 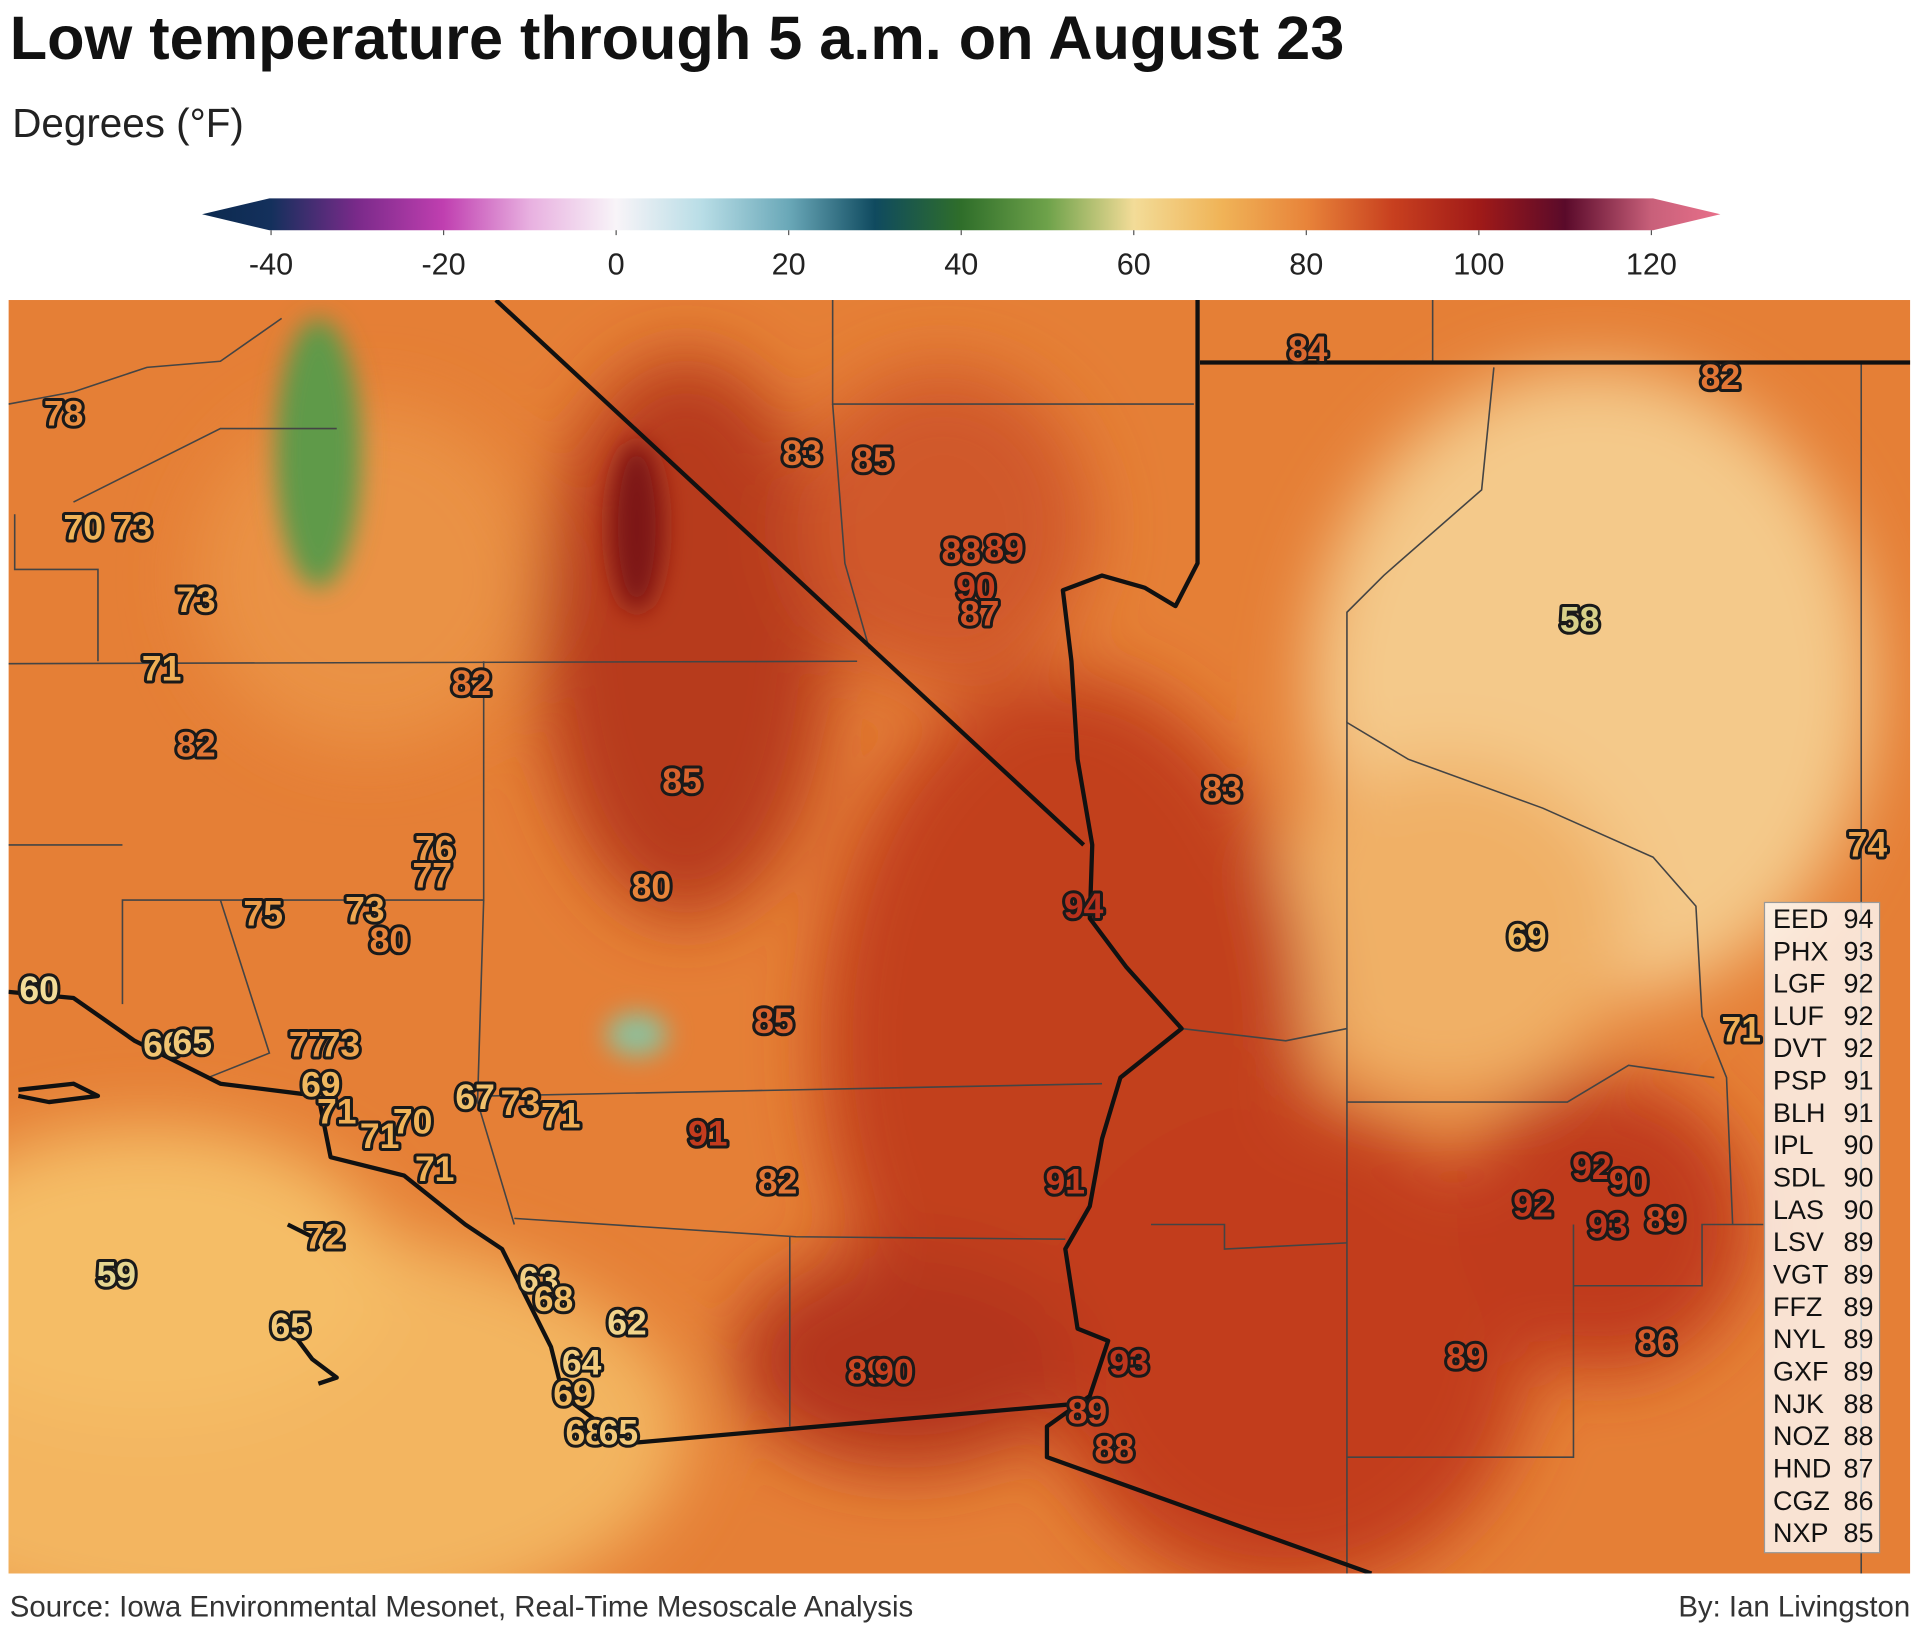 What do you see at coordinates (1859, 951) in the screenshot?
I see `station-value: 93` at bounding box center [1859, 951].